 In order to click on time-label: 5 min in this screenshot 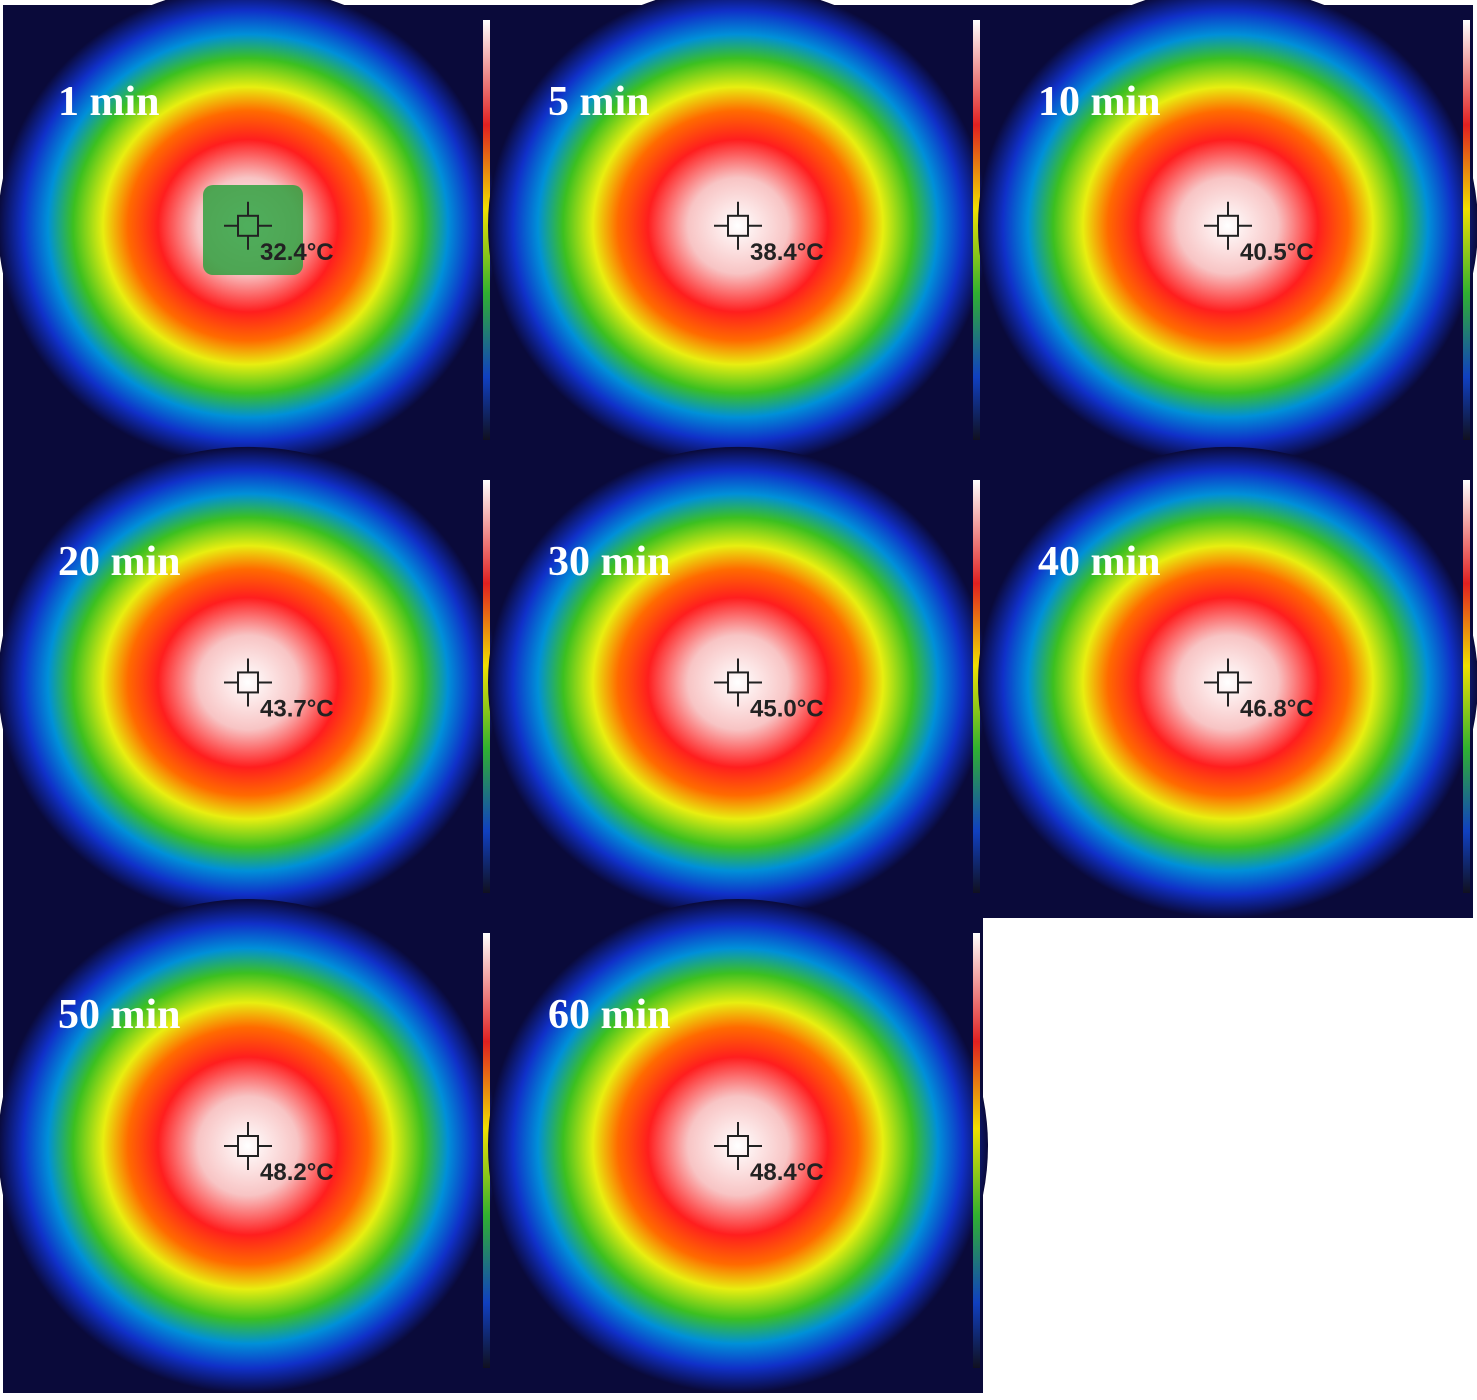, I will do `click(599, 102)`.